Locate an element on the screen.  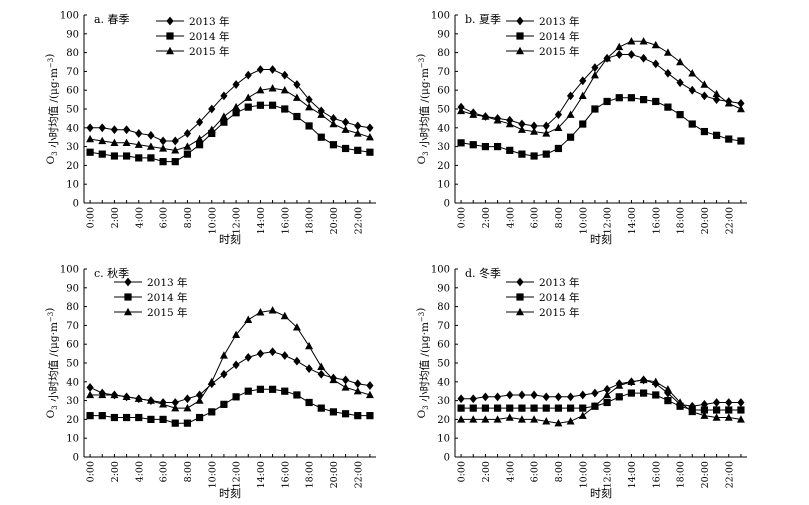
legend-entry-2: 2014 年 is located at coordinates (543, 36).